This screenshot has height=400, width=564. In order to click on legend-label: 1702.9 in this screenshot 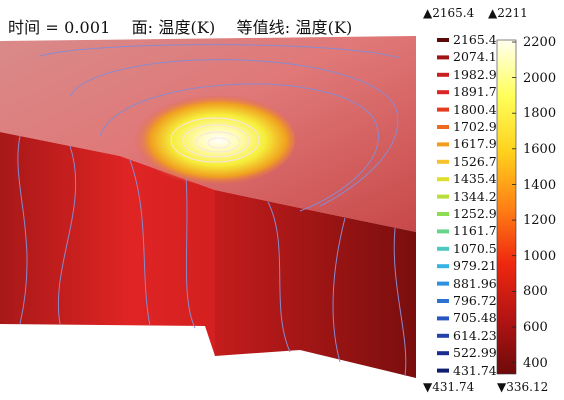, I will do `click(475, 126)`.